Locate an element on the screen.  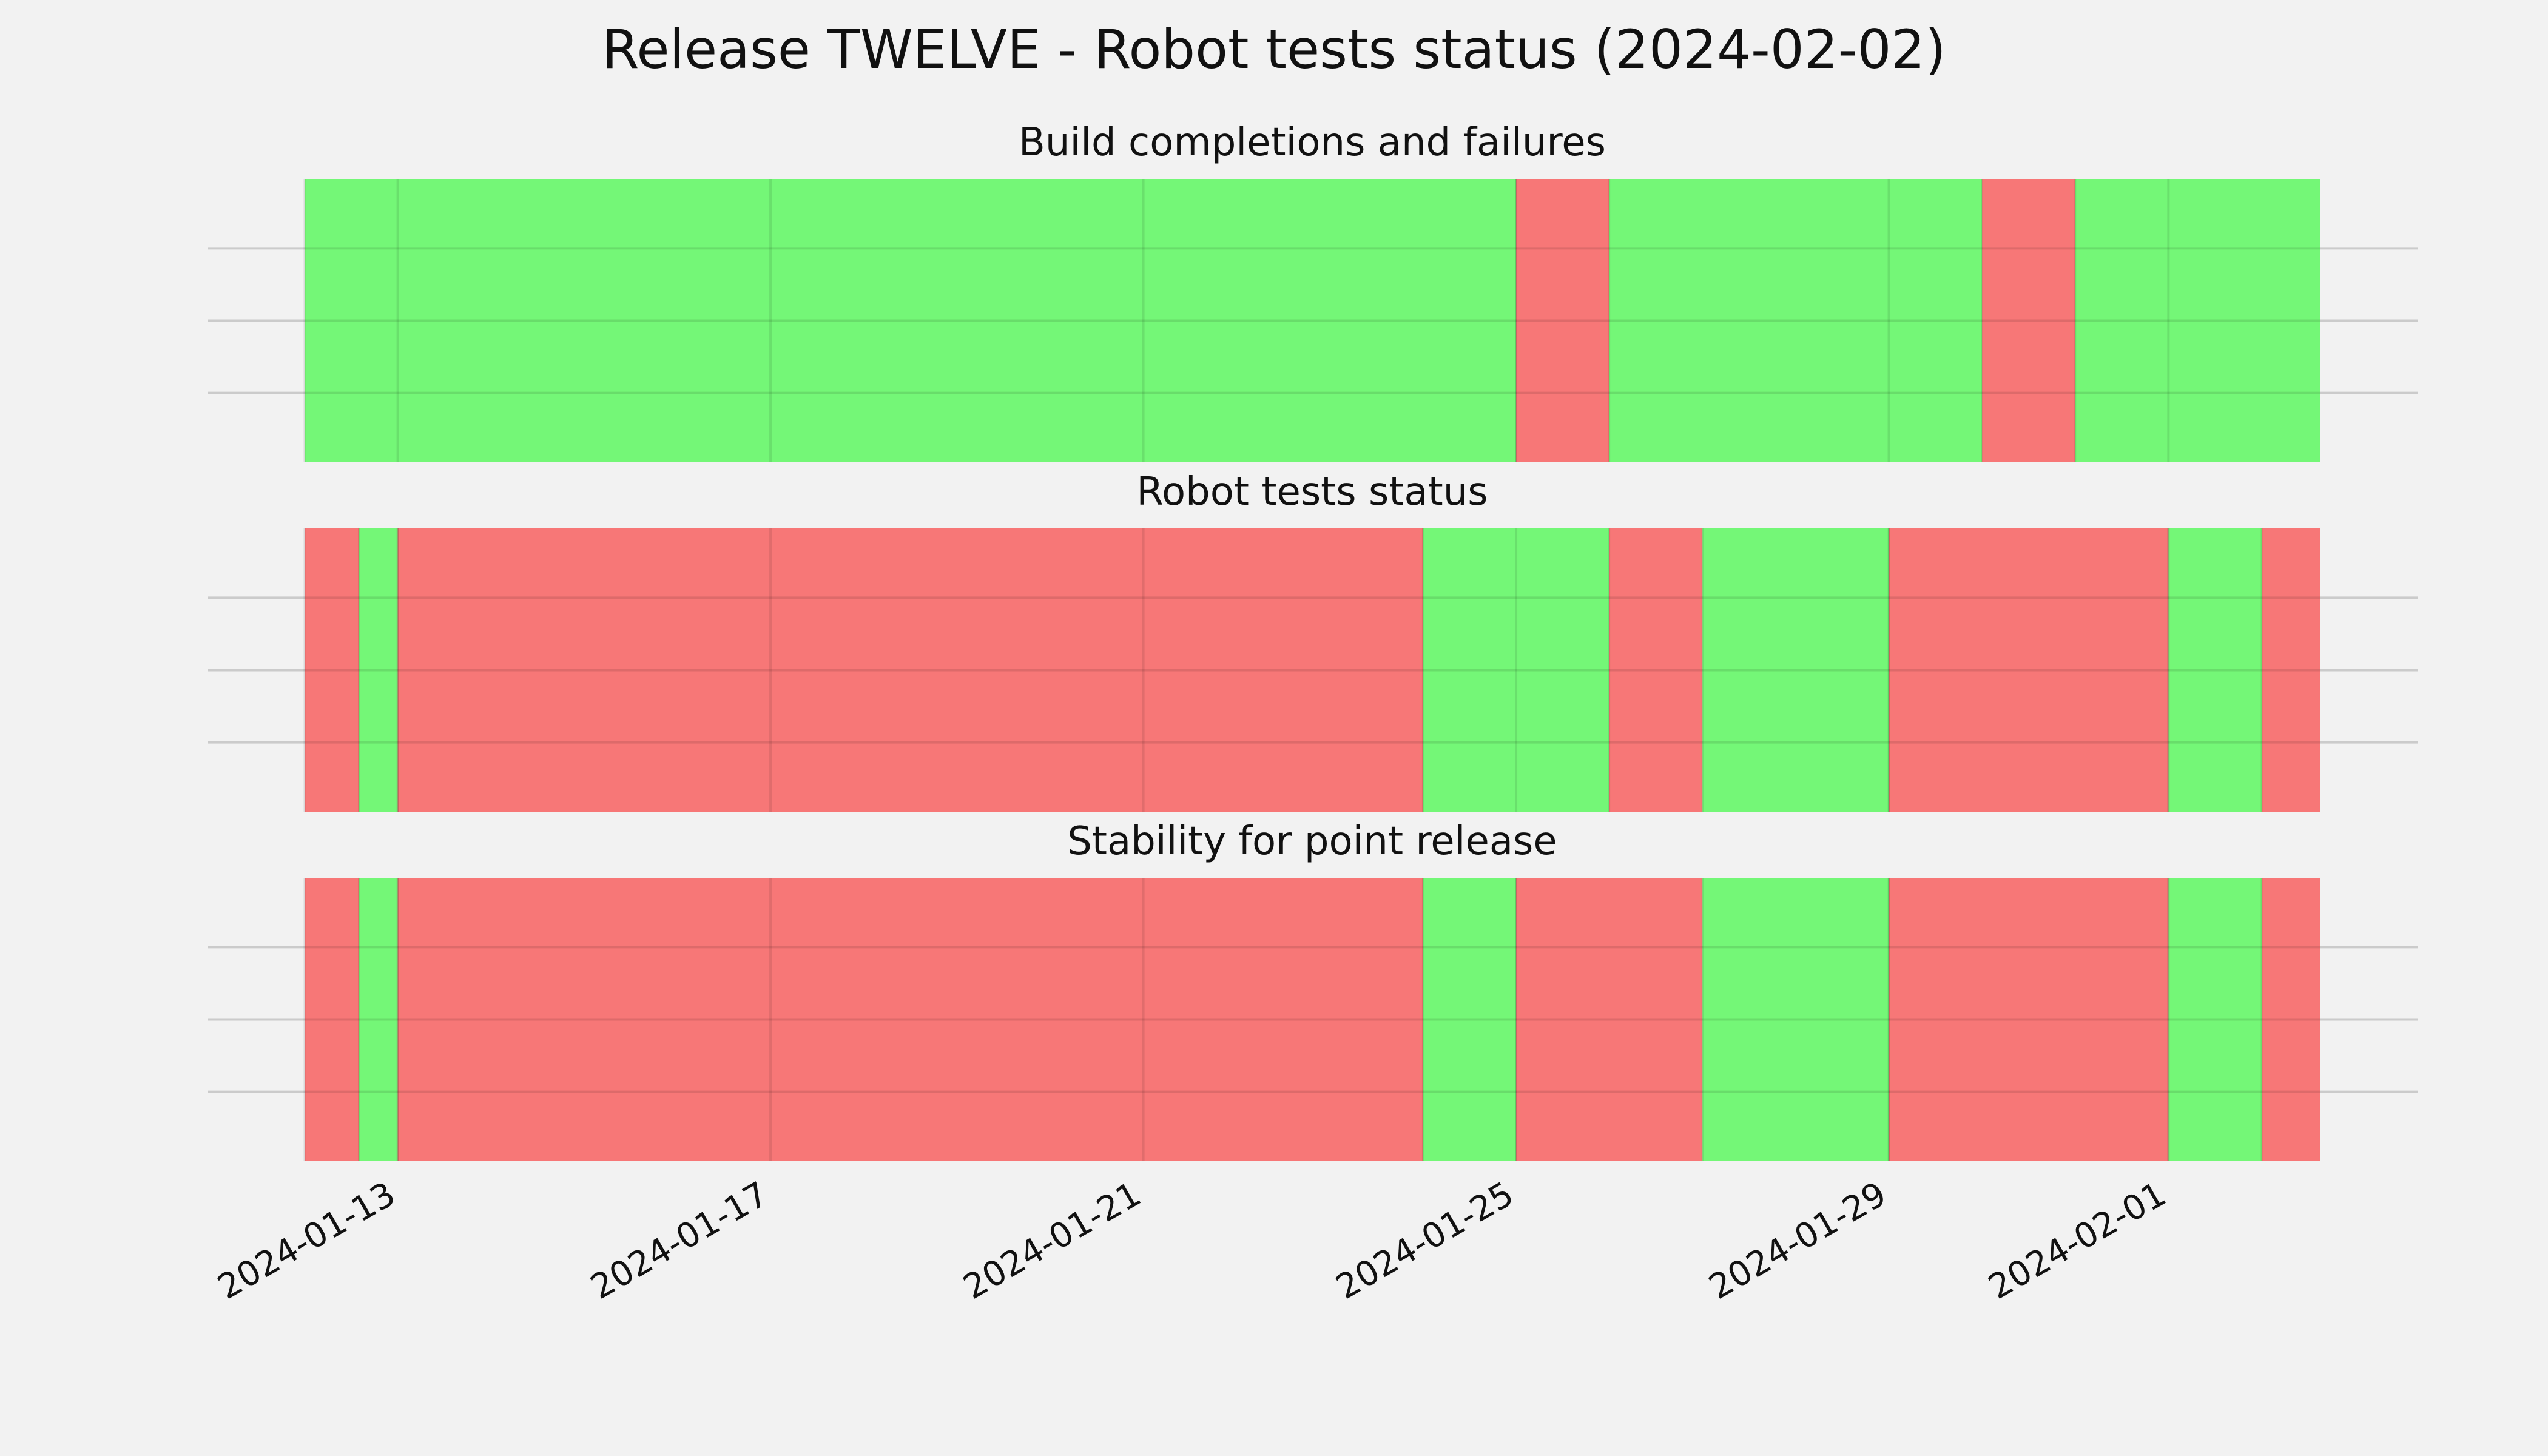
panel-title: Robot tests status is located at coordinates (1312, 492).